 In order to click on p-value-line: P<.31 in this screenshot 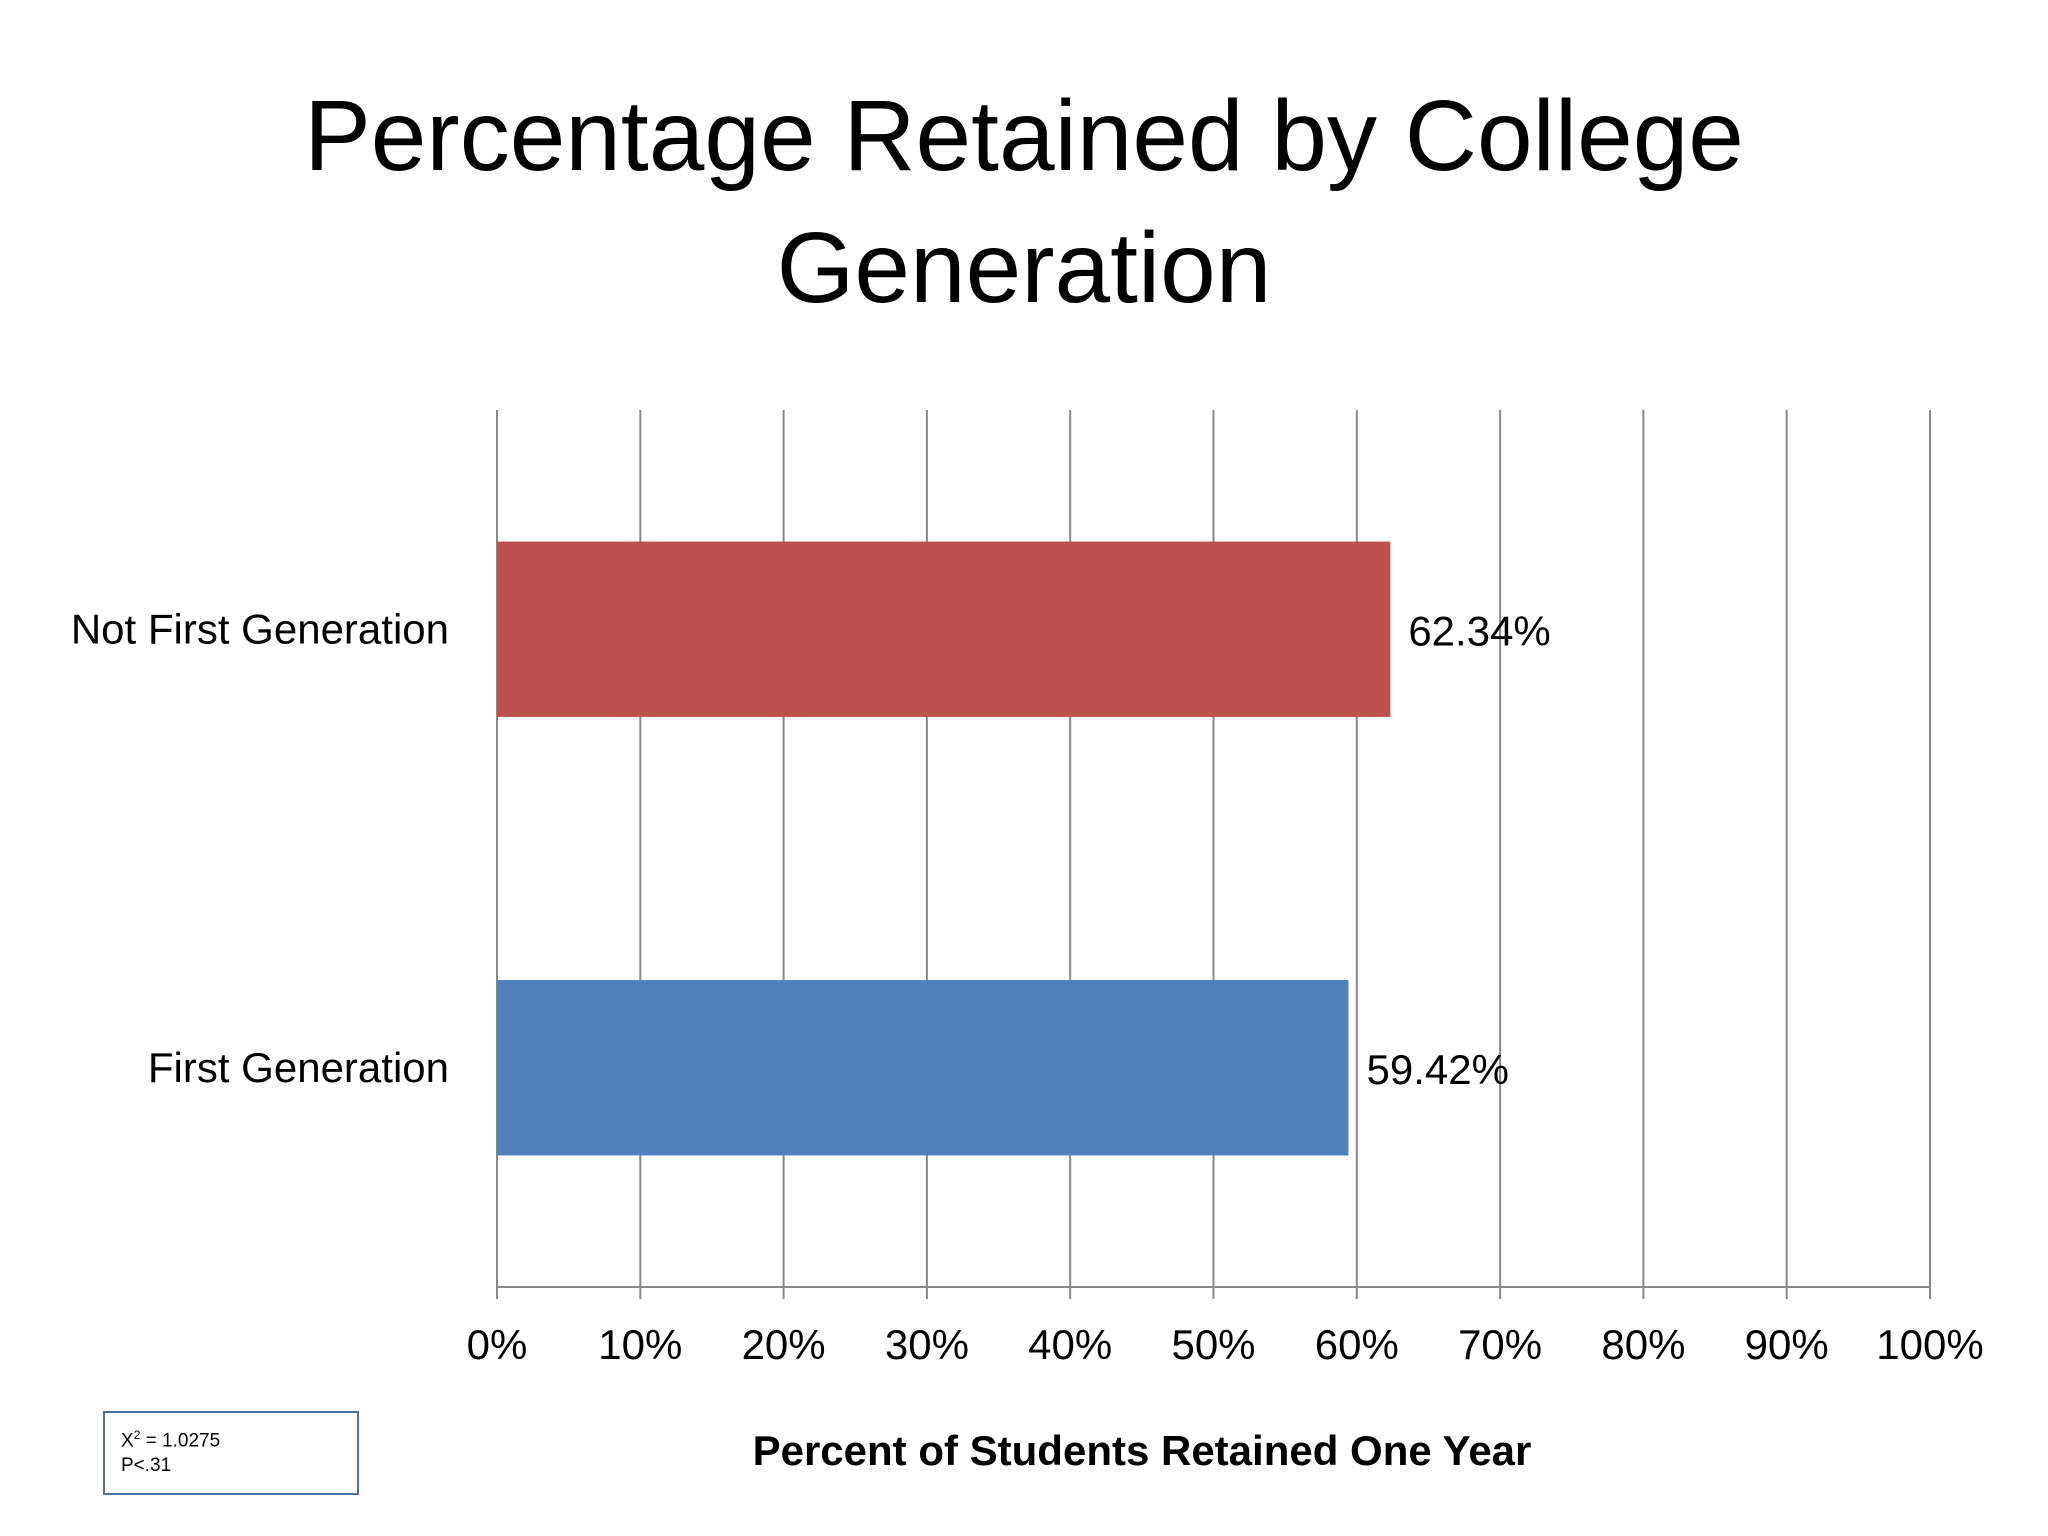, I will do `click(146, 1466)`.